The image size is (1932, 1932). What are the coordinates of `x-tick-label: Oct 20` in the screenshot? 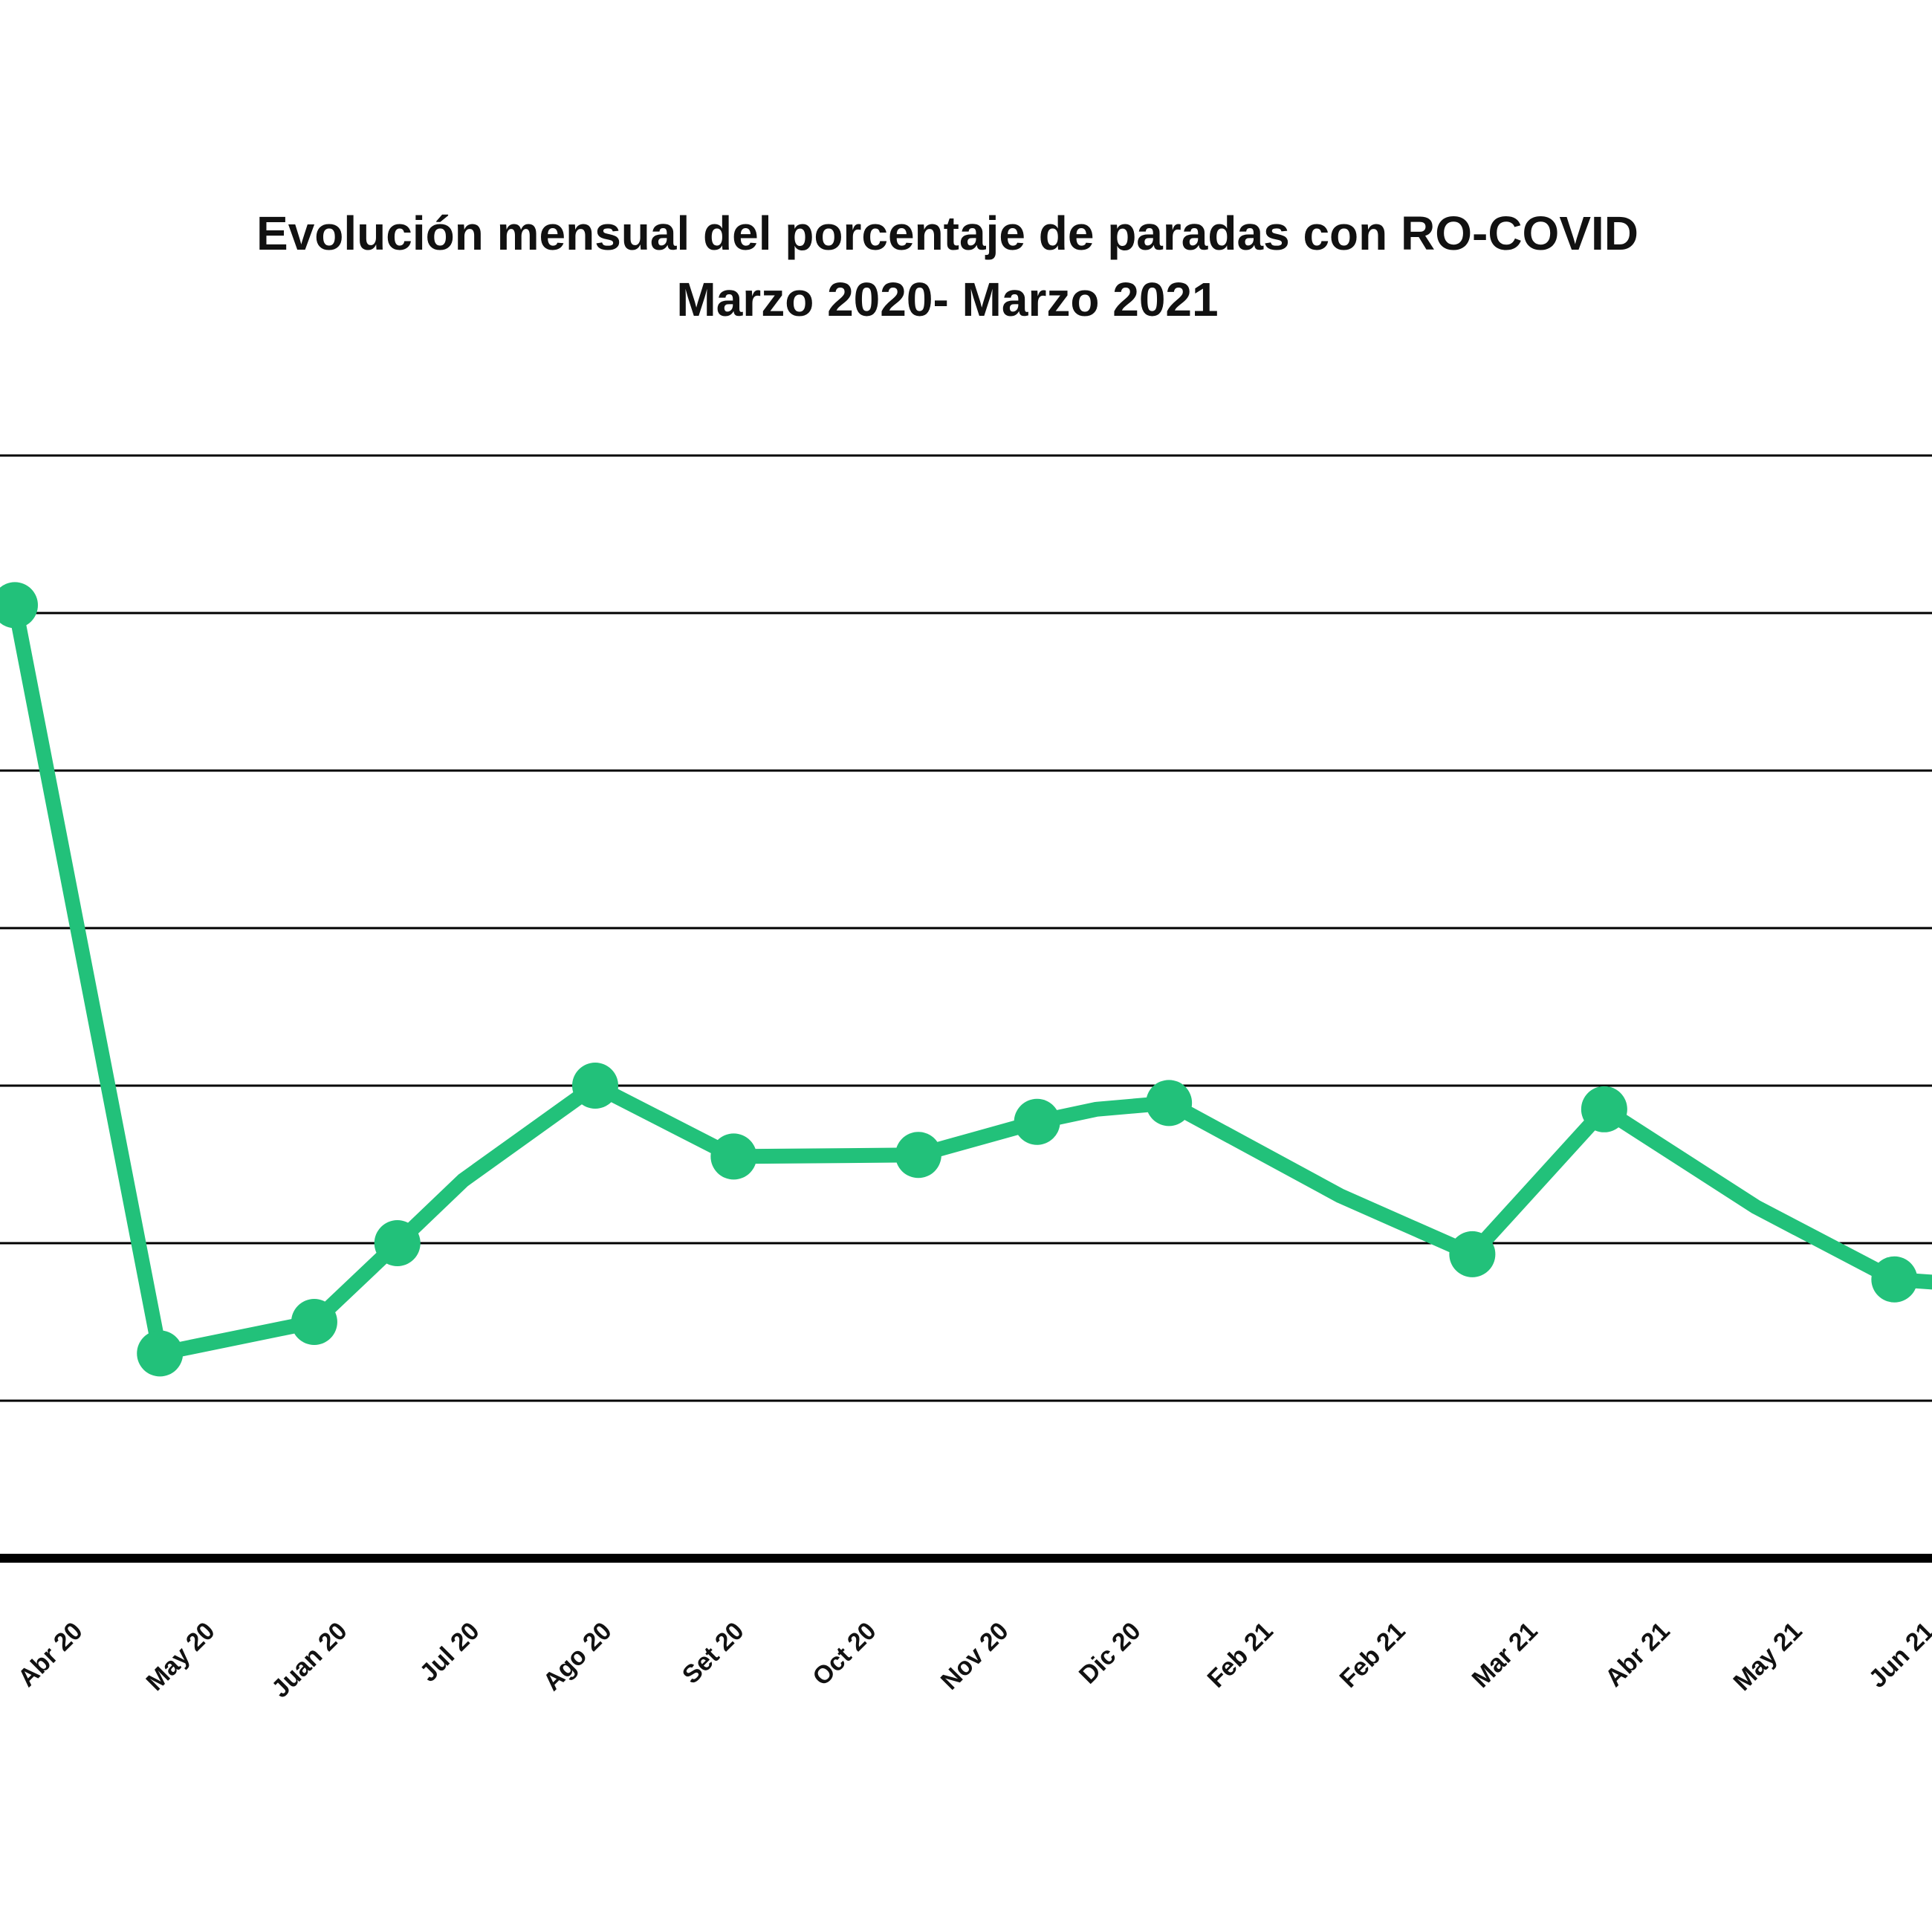 It's located at (844, 1654).